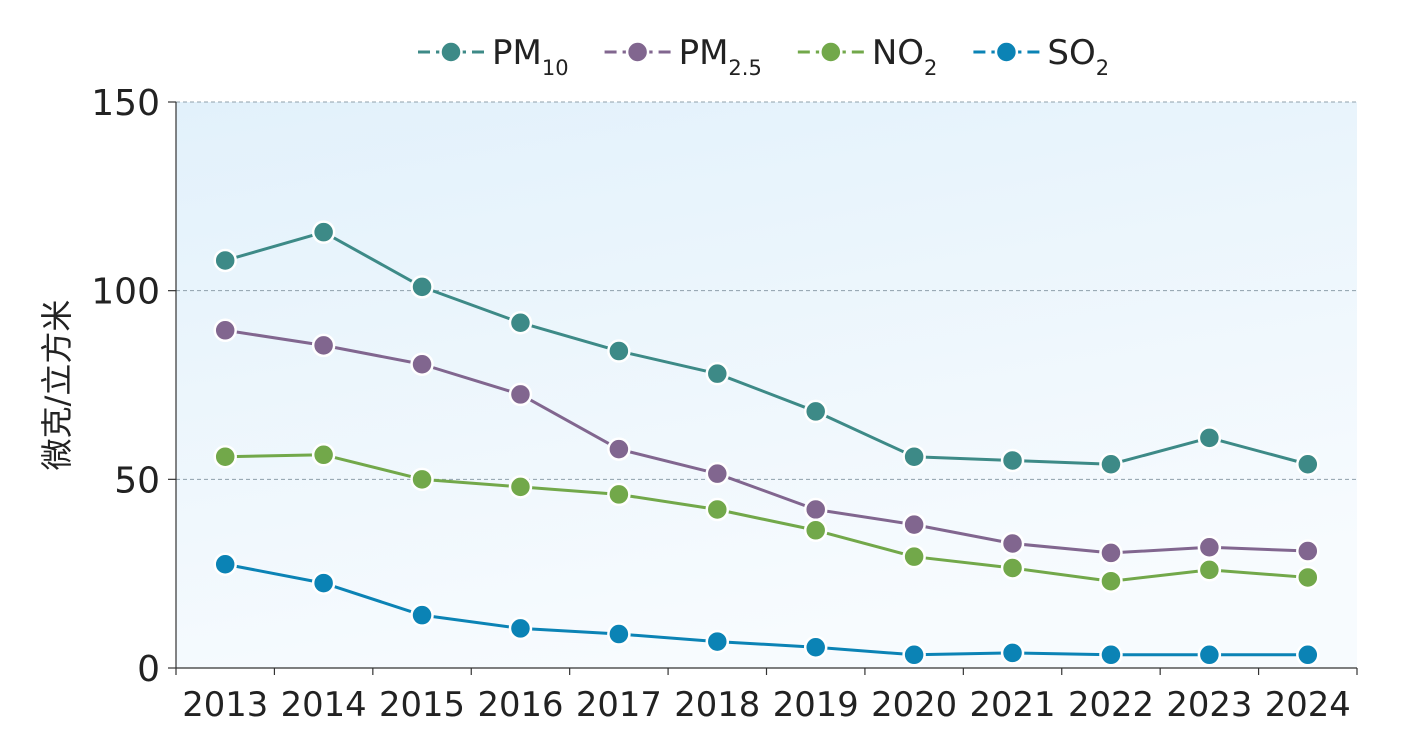  Describe the element at coordinates (137, 480) in the screenshot. I see `y-tick-label: 50` at that location.